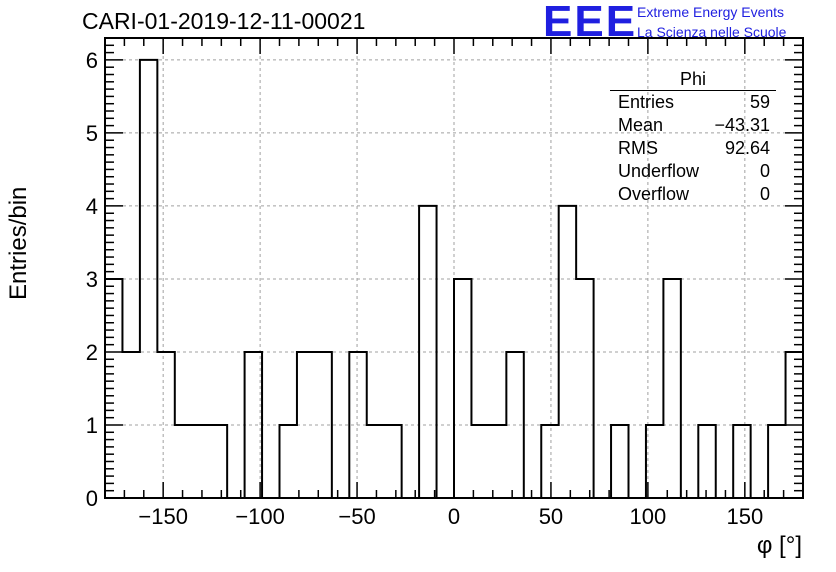 The image size is (836, 572). Describe the element at coordinates (693, 80) in the screenshot. I see `stats-box-title: Phi` at that location.